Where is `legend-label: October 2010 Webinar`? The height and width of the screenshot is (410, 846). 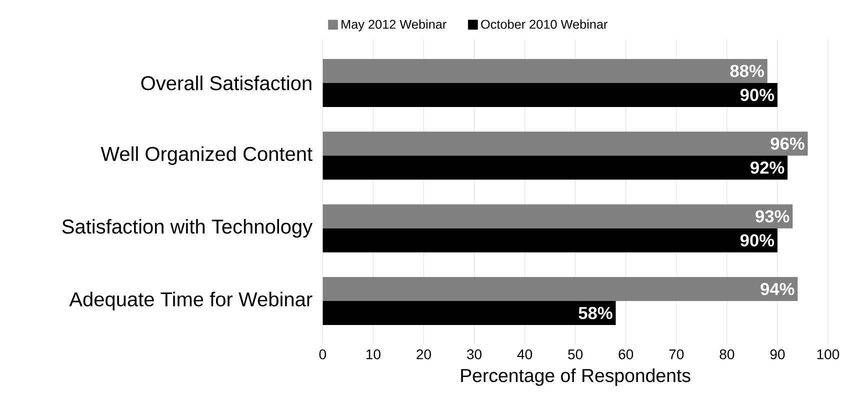
legend-label: October 2010 Webinar is located at coordinates (544, 24).